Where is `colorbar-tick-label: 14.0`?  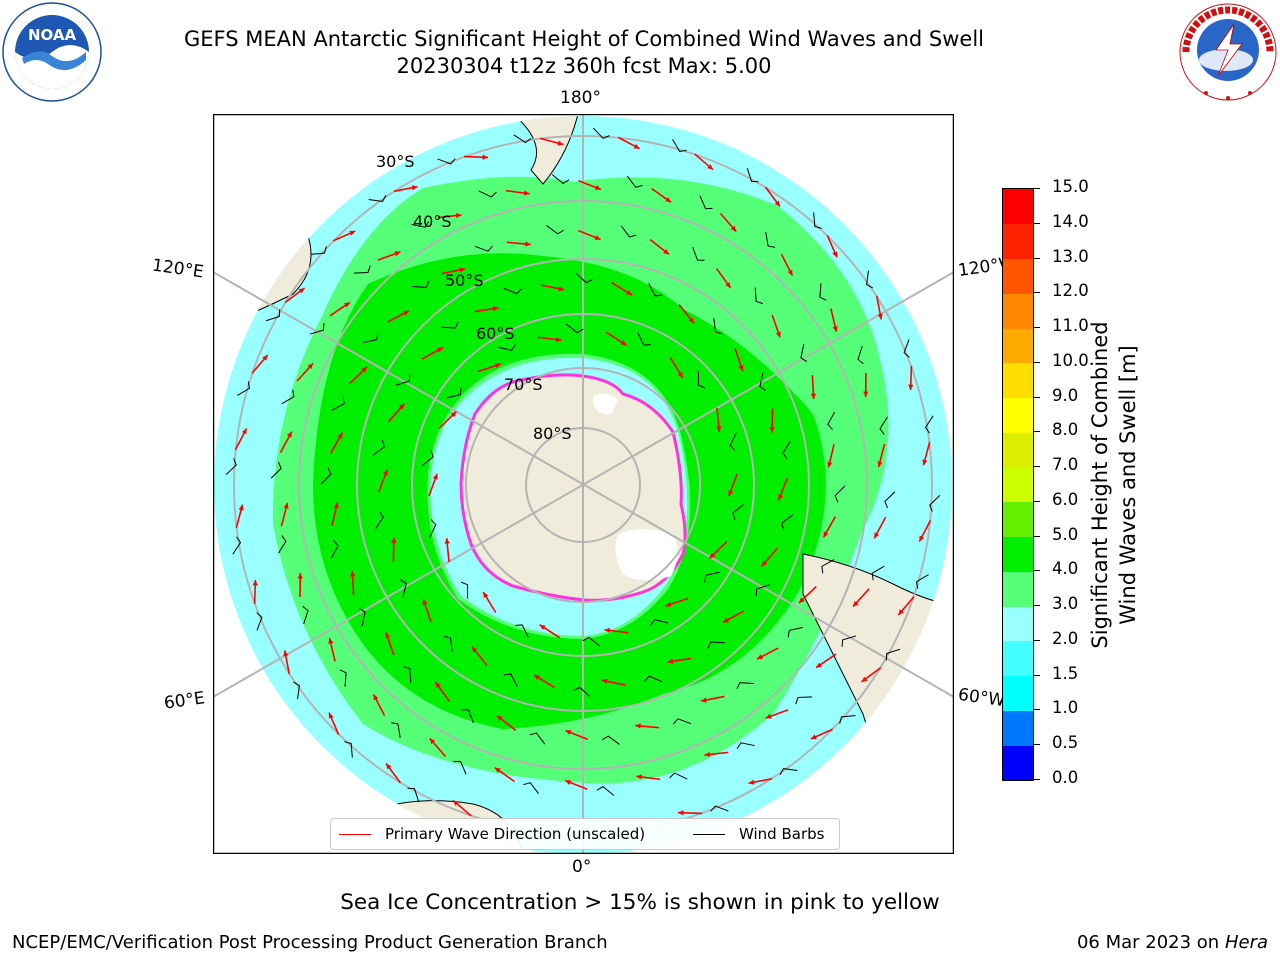 colorbar-tick-label: 14.0 is located at coordinates (1070, 221).